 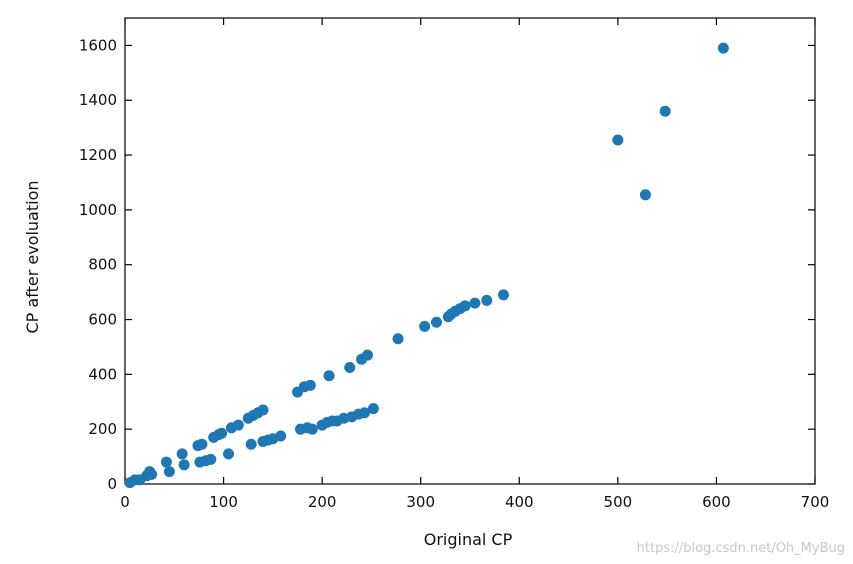 I want to click on x-tick-label: 700, so click(x=815, y=502).